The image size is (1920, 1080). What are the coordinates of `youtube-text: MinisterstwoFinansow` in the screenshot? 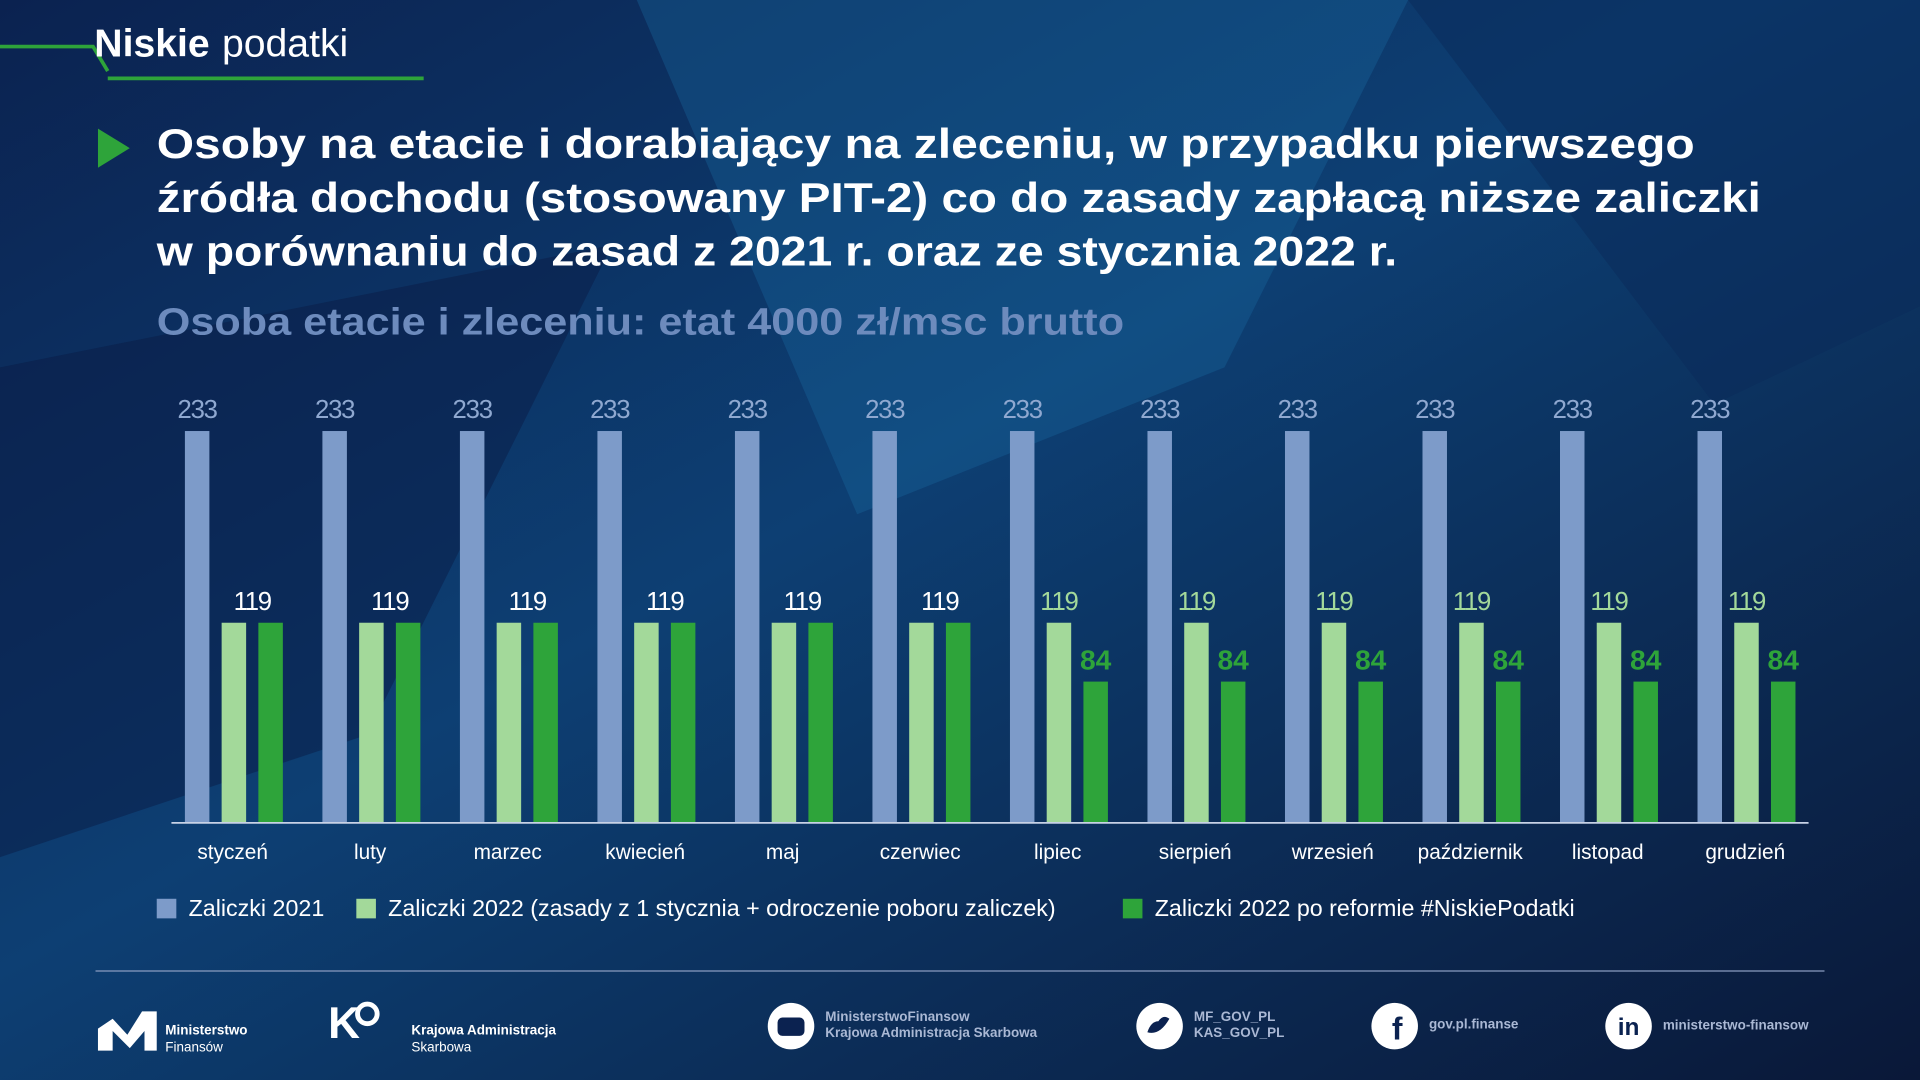 It's located at (897, 1016).